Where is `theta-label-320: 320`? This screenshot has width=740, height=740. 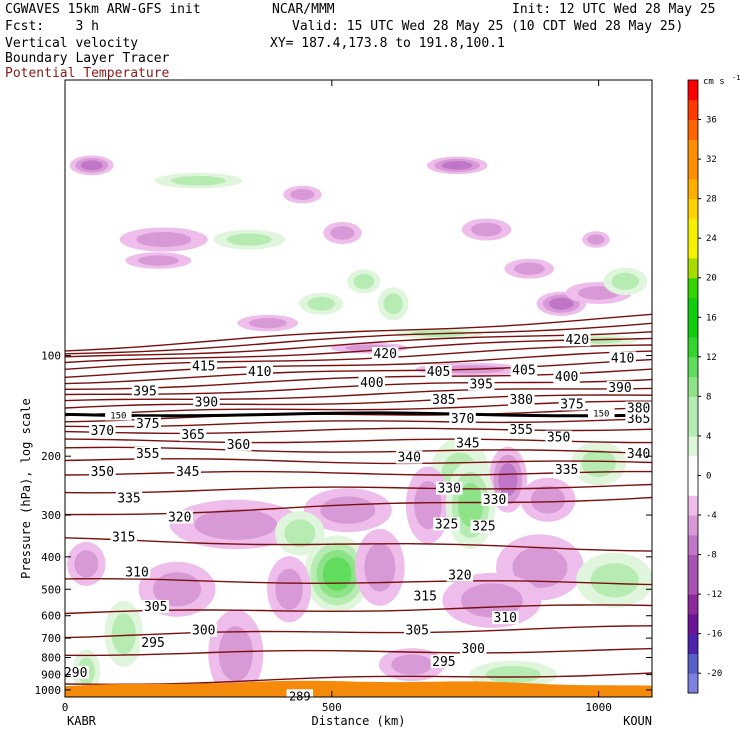
theta-label-320: 320 is located at coordinates (179, 517).